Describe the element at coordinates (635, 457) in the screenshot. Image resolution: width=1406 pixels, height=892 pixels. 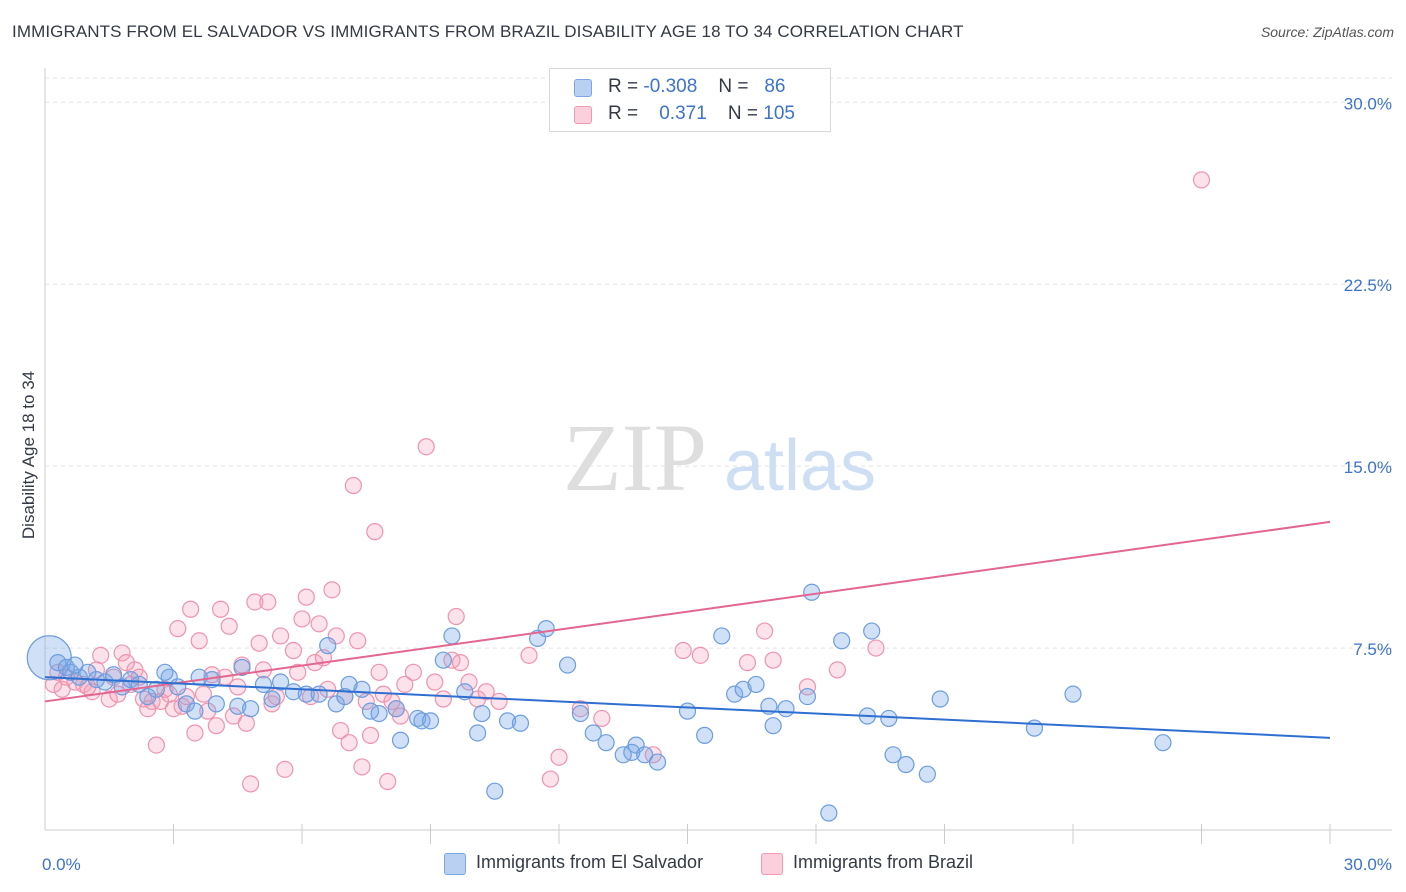
I see `watermark-zip: ZIP` at that location.